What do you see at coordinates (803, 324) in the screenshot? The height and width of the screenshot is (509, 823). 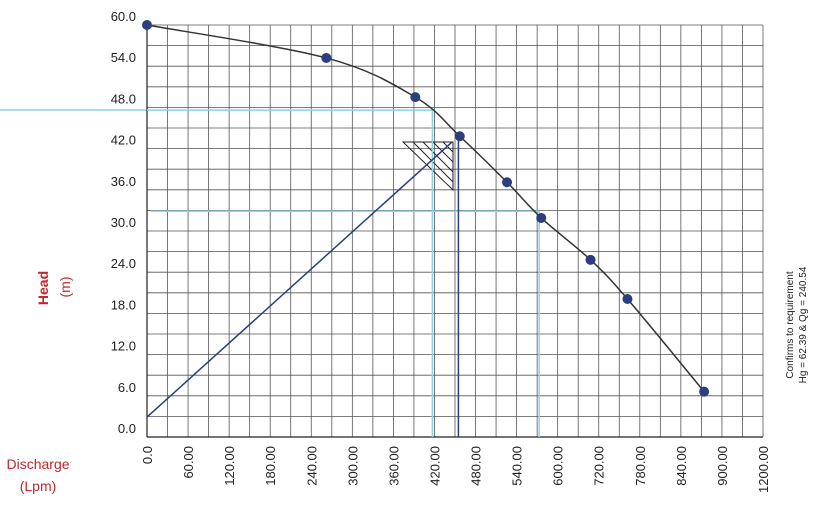 I see `note: Hg = 62.39 & Qg = 240.54` at bounding box center [803, 324].